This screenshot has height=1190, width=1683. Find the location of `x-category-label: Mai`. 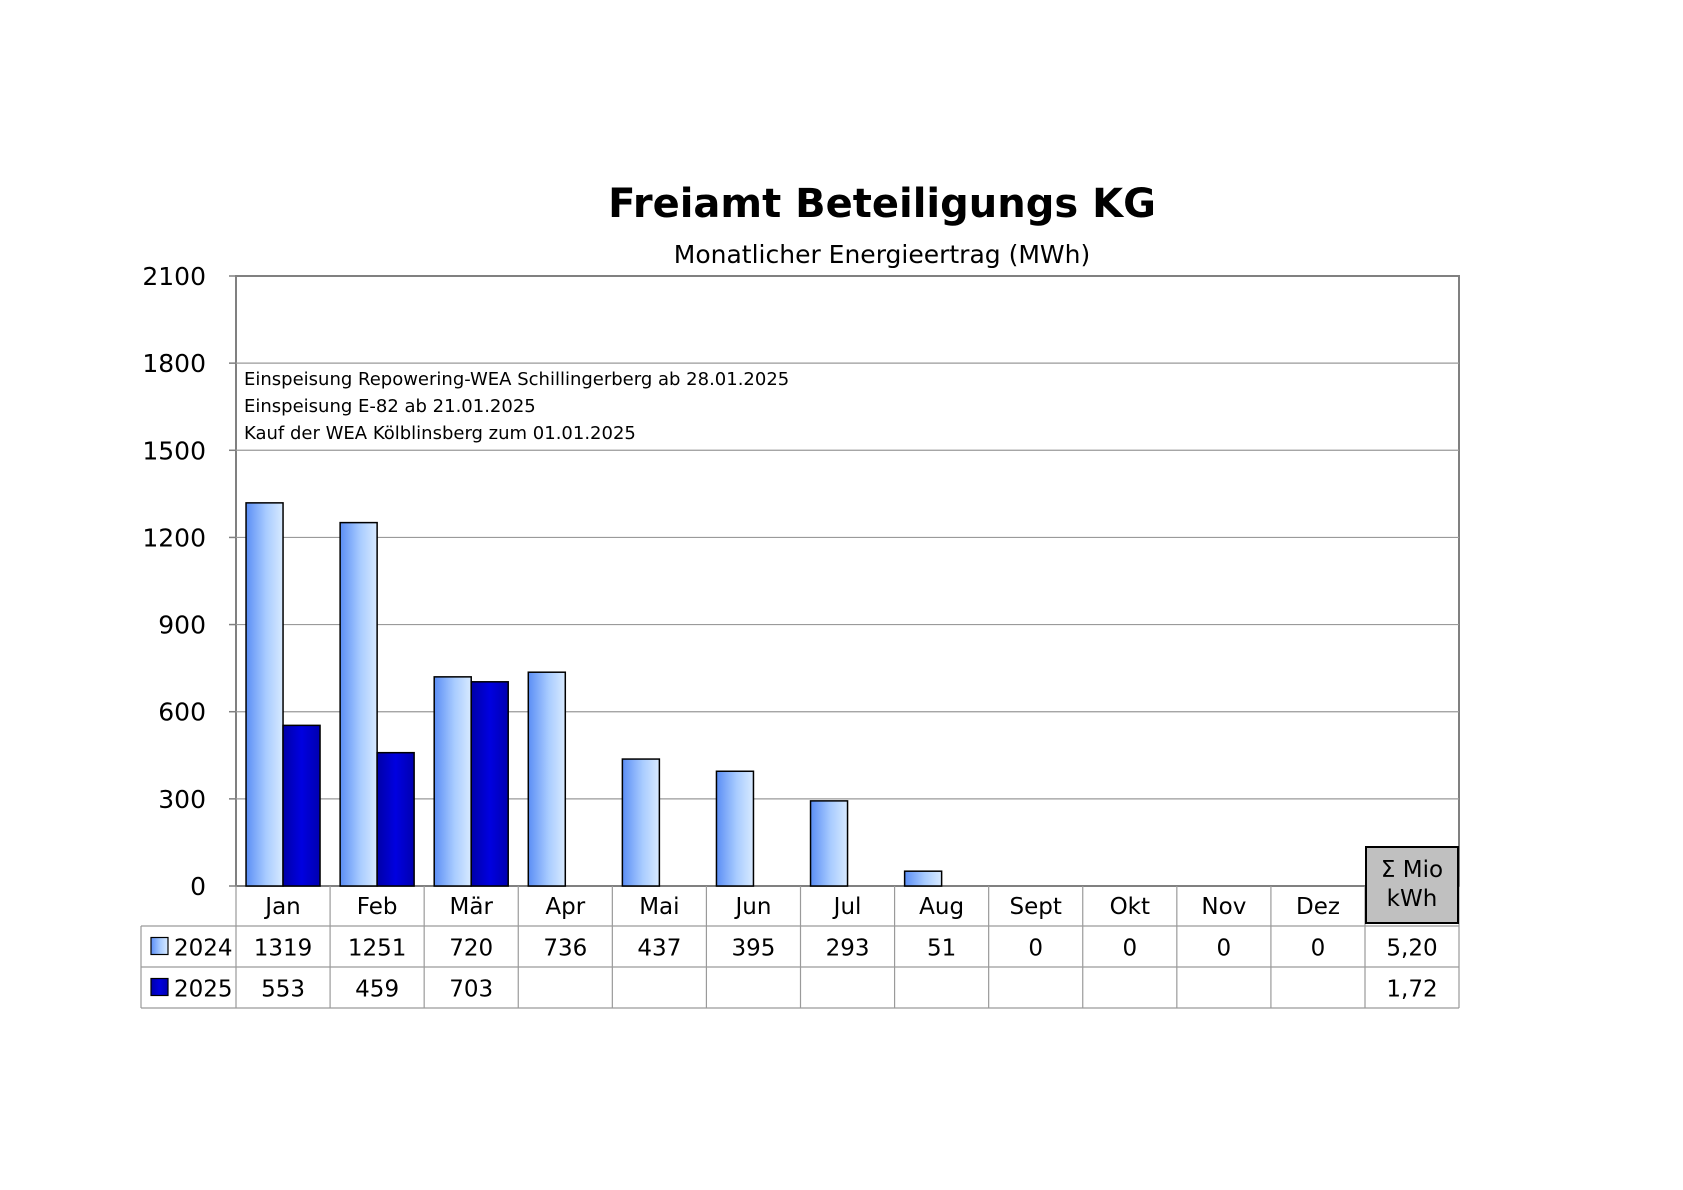

x-category-label: Mai is located at coordinates (659, 907).